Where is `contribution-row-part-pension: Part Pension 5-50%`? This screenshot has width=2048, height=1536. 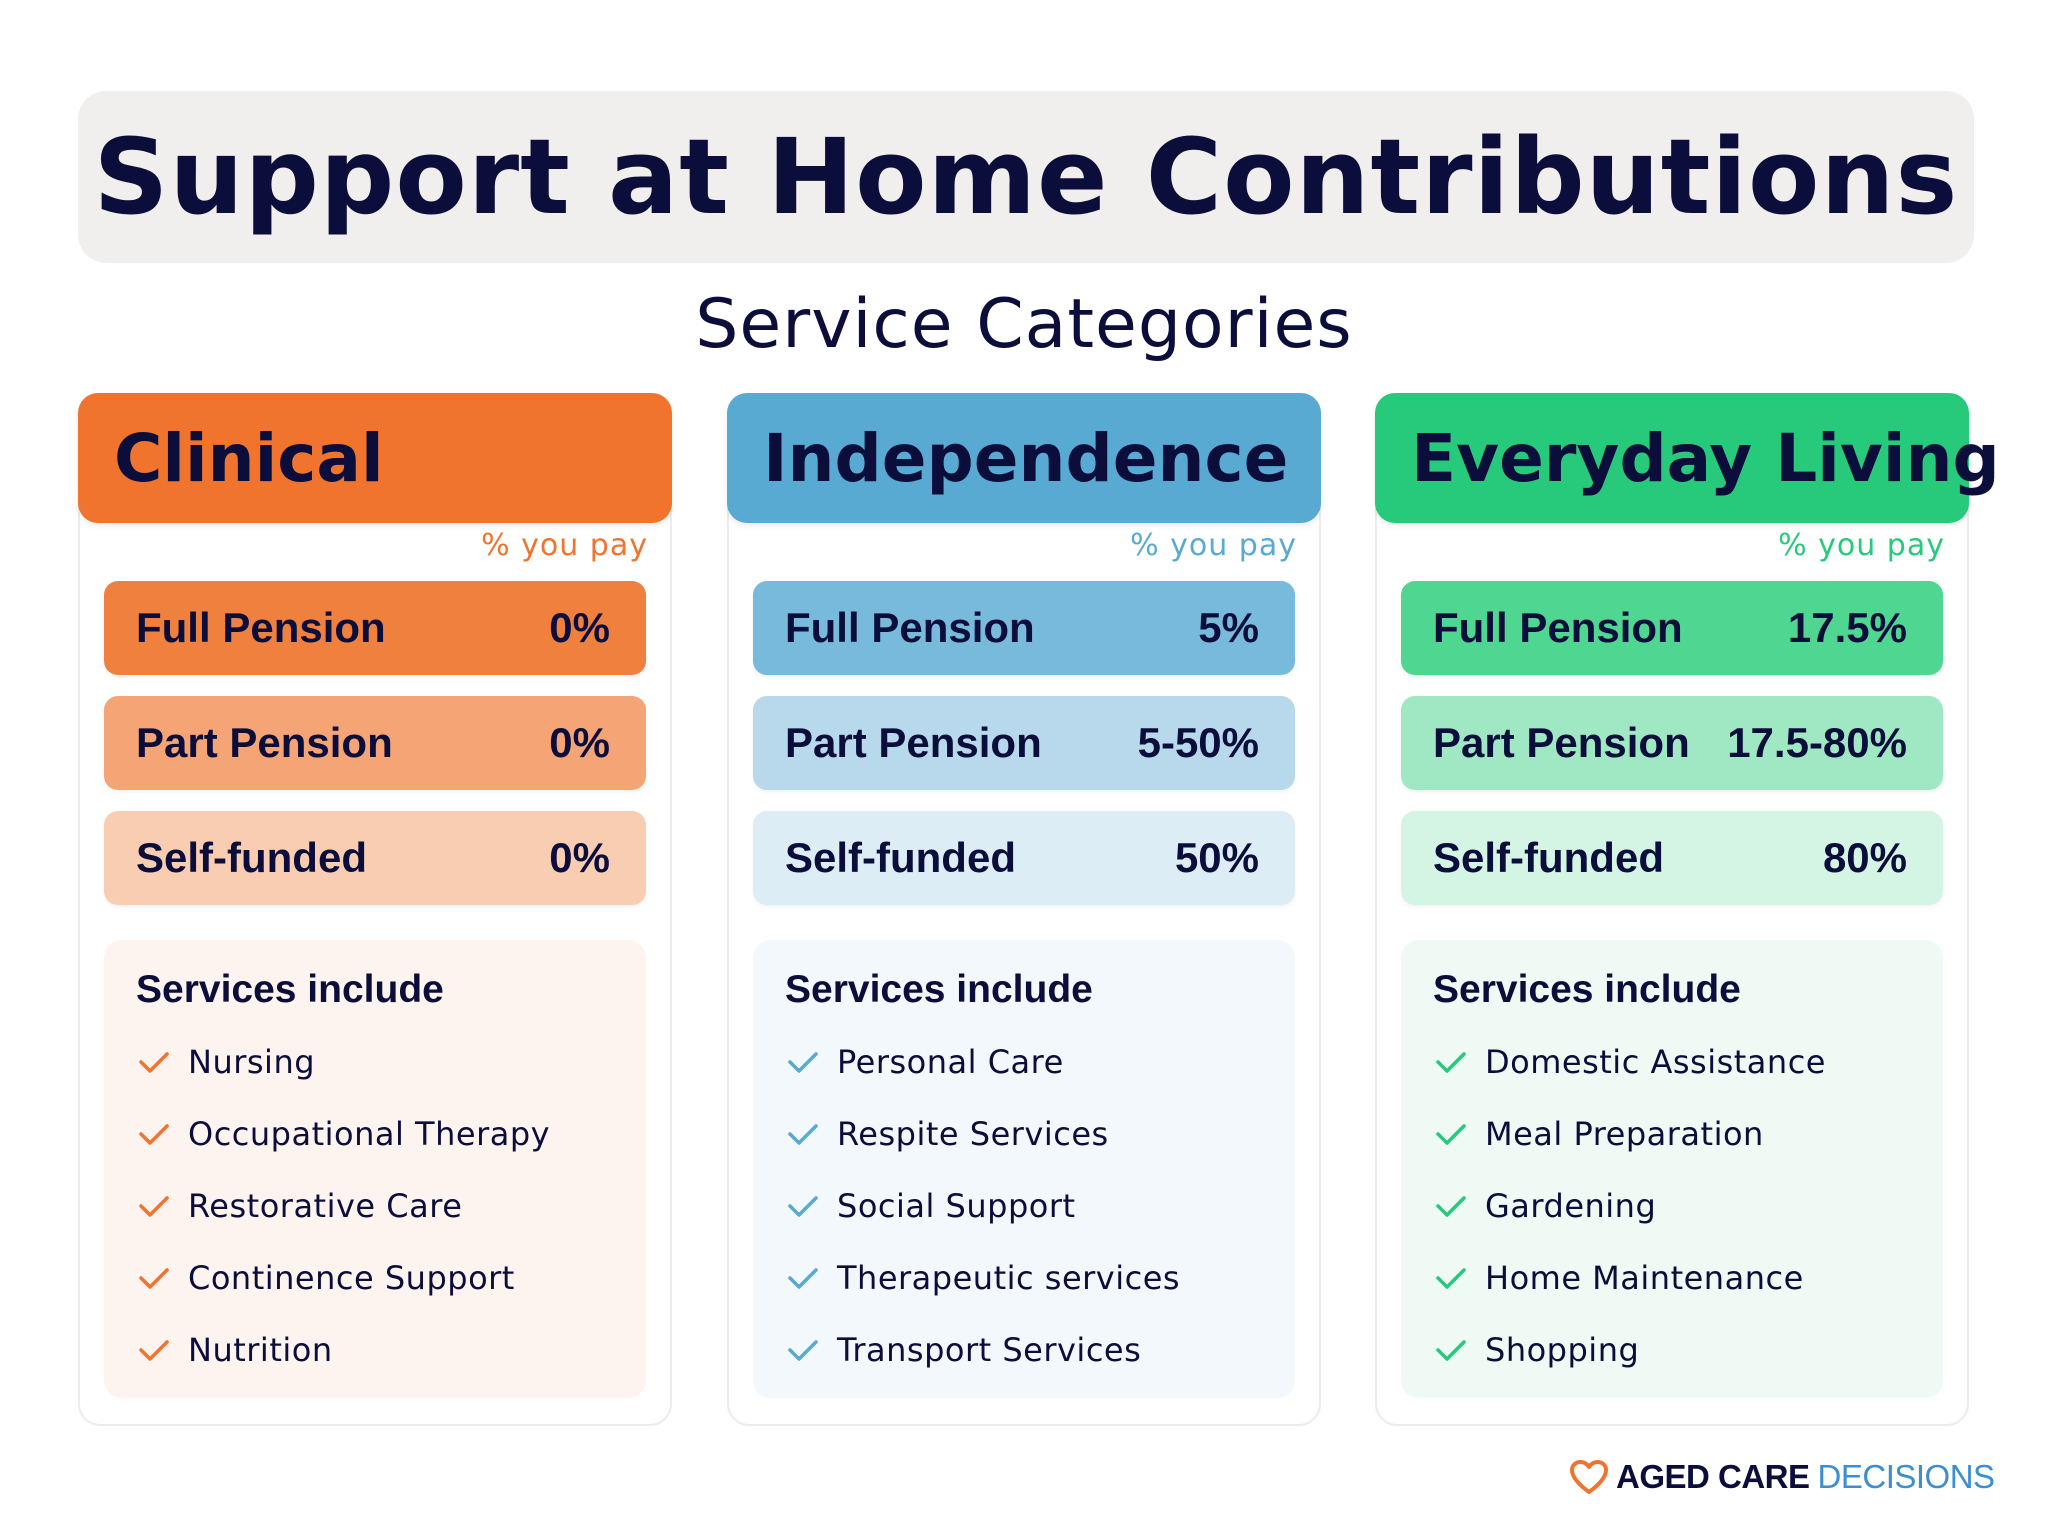
contribution-row-part-pension: Part Pension 5-50% is located at coordinates (1024, 743).